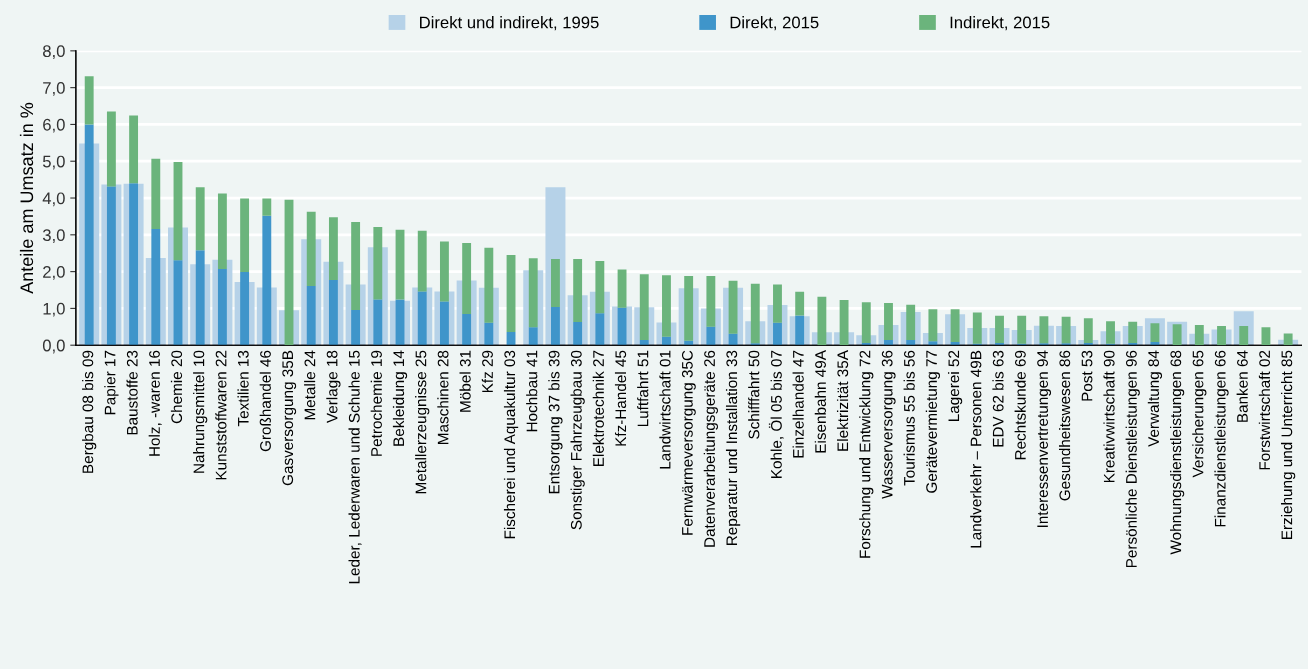 The height and width of the screenshot is (669, 1308). What do you see at coordinates (976, 449) in the screenshot?
I see `x-tick-label: Landverkehr – Personen 49B` at bounding box center [976, 449].